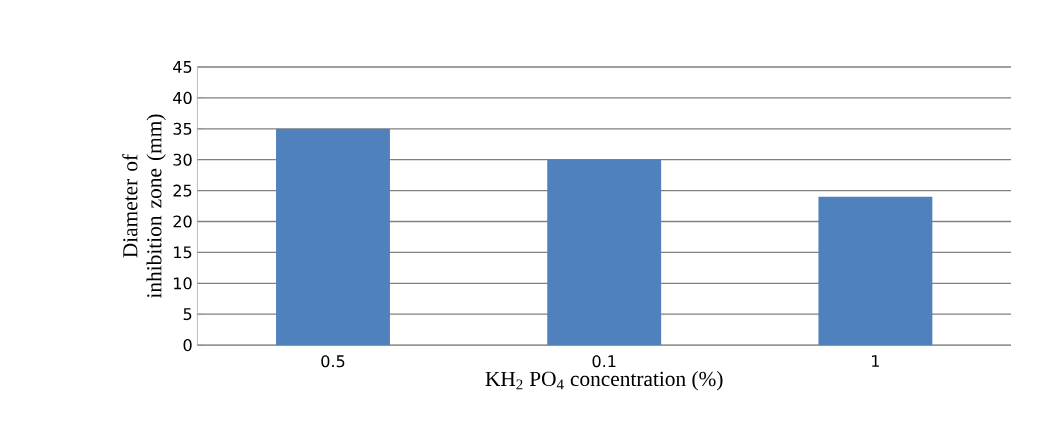  Describe the element at coordinates (604, 361) in the screenshot. I see `x-tick-label: 0.1` at that location.